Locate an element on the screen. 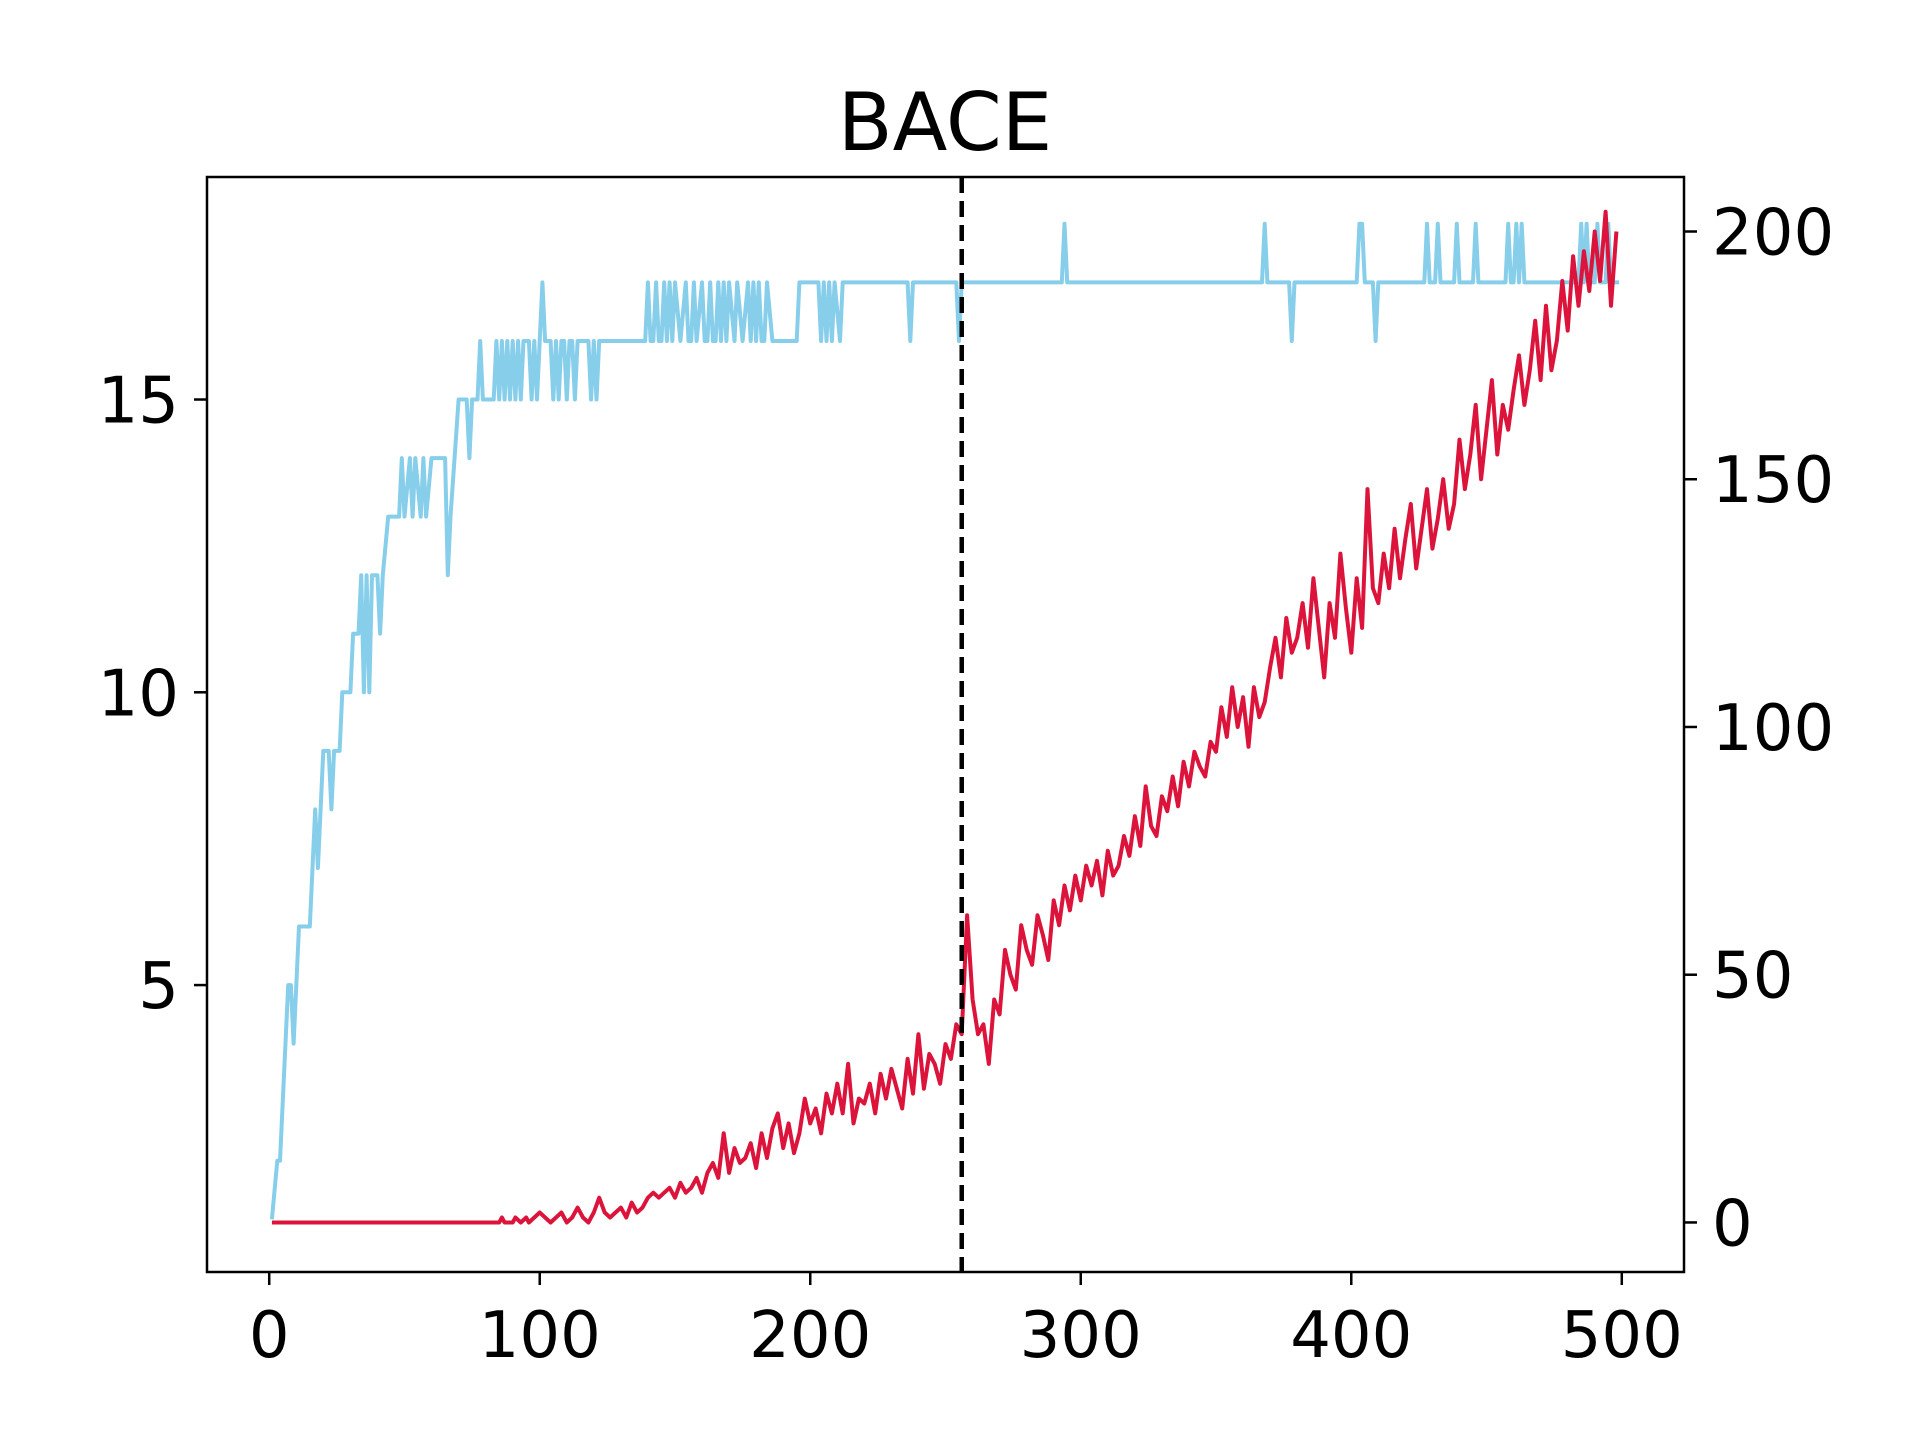  x-tick-label: 0 is located at coordinates (269, 1336).